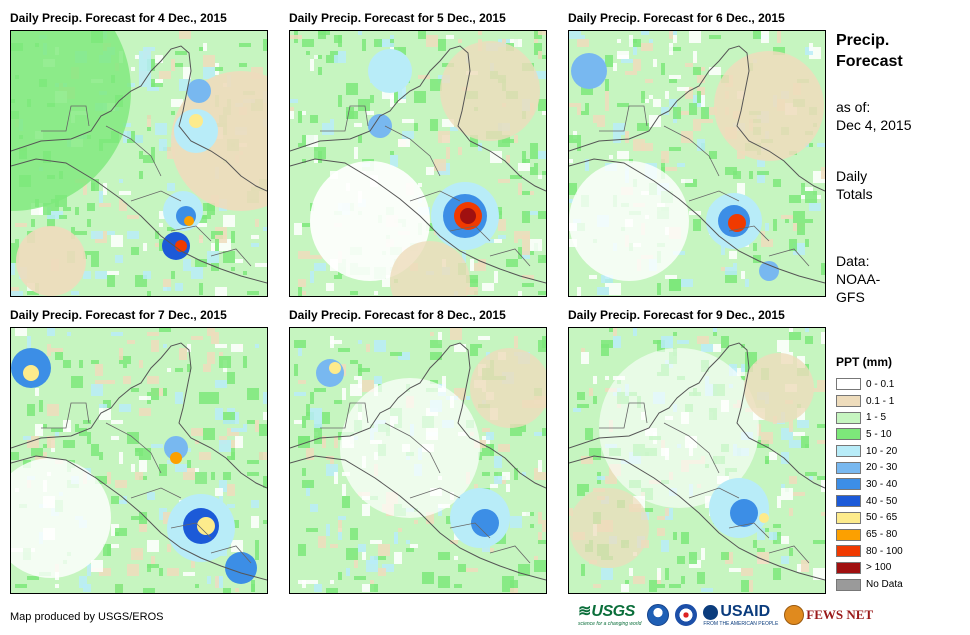  I want to click on panel-title-3: Daily Precip. Forecast for 6 Dec., 2015, so click(676, 18).